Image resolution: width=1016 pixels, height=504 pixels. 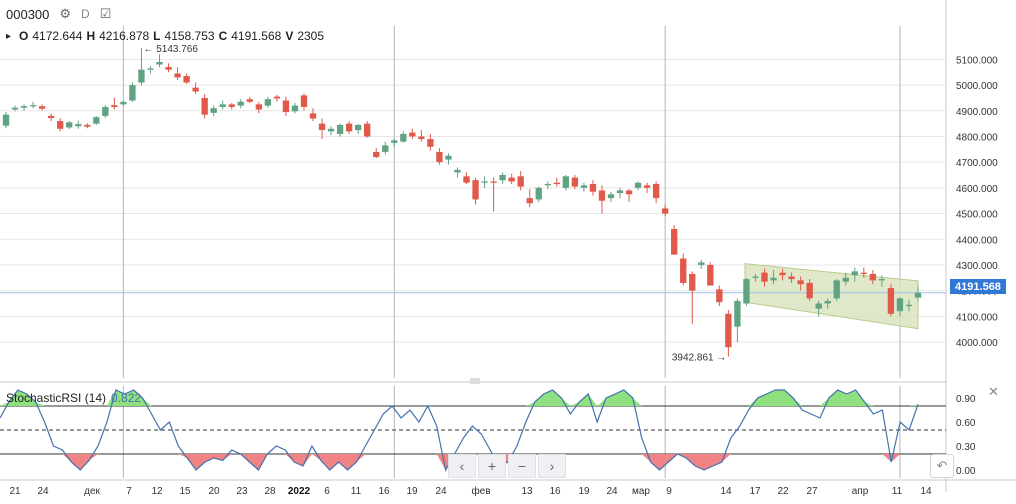 I want to click on compare-icon: ☑, so click(x=105, y=13).